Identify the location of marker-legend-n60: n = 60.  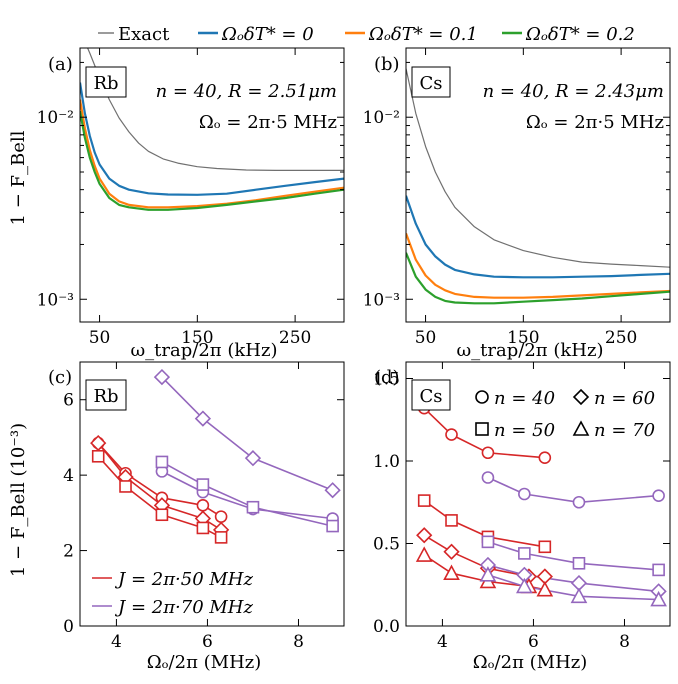
(624, 398).